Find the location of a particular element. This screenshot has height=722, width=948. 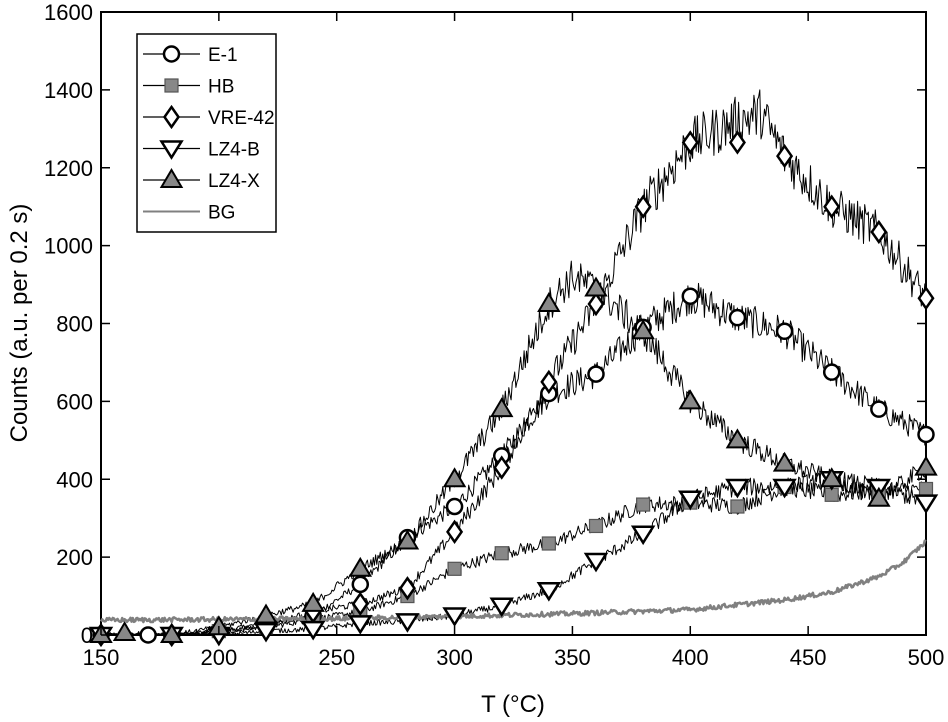

y-tick-label: 600 is located at coordinates (74, 401).